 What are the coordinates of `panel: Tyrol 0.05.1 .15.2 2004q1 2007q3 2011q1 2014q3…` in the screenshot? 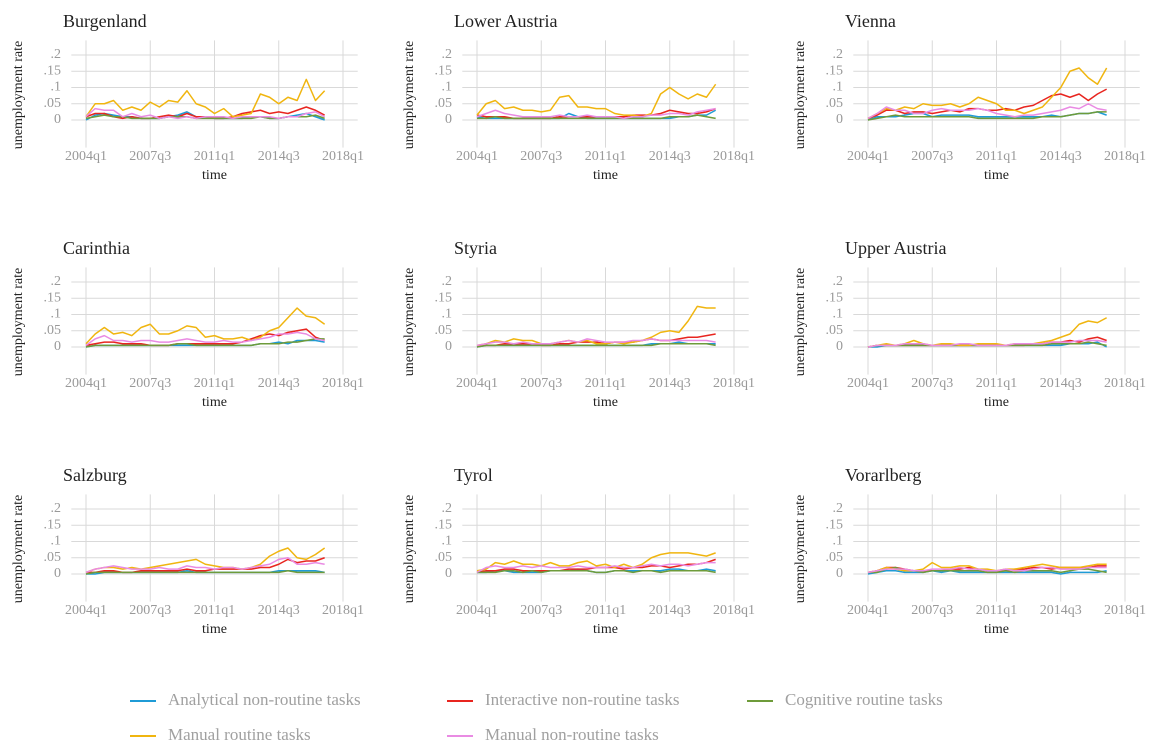 It's located at (578, 551).